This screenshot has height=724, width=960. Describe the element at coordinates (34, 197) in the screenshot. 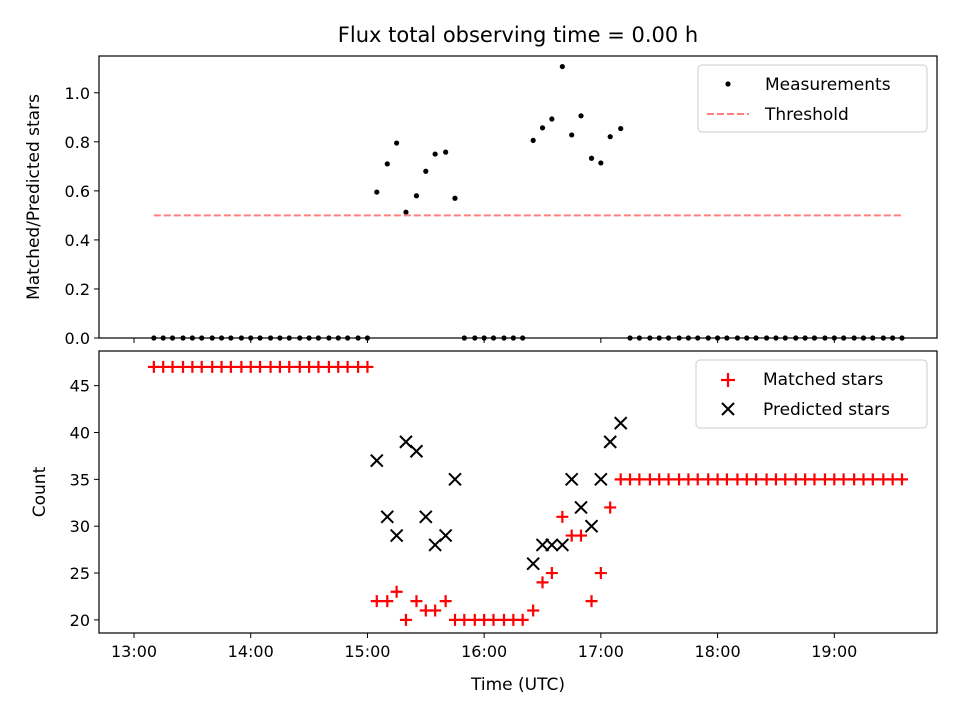

I see `top-panel-y-label: Matched/Predicted stars` at that location.